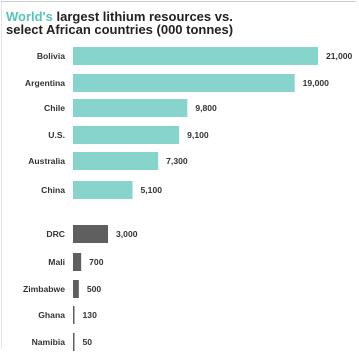 This screenshot has width=359, height=352. Describe the element at coordinates (195, 56) in the screenshot. I see `bar-bolivia` at that location.